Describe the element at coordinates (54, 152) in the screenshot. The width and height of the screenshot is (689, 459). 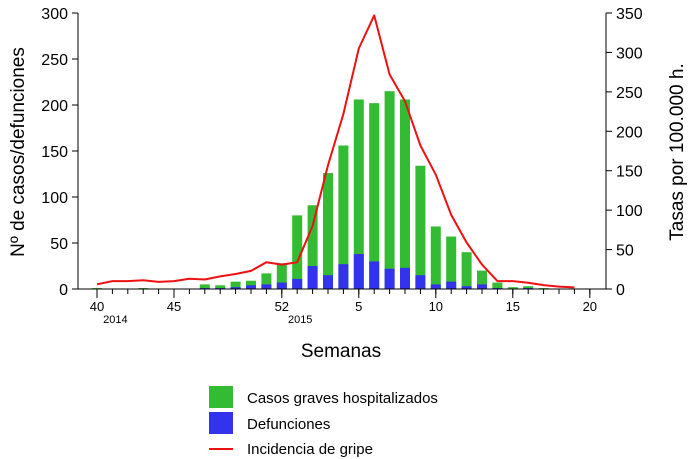
I see `y-left-tick-label: 150` at that location.